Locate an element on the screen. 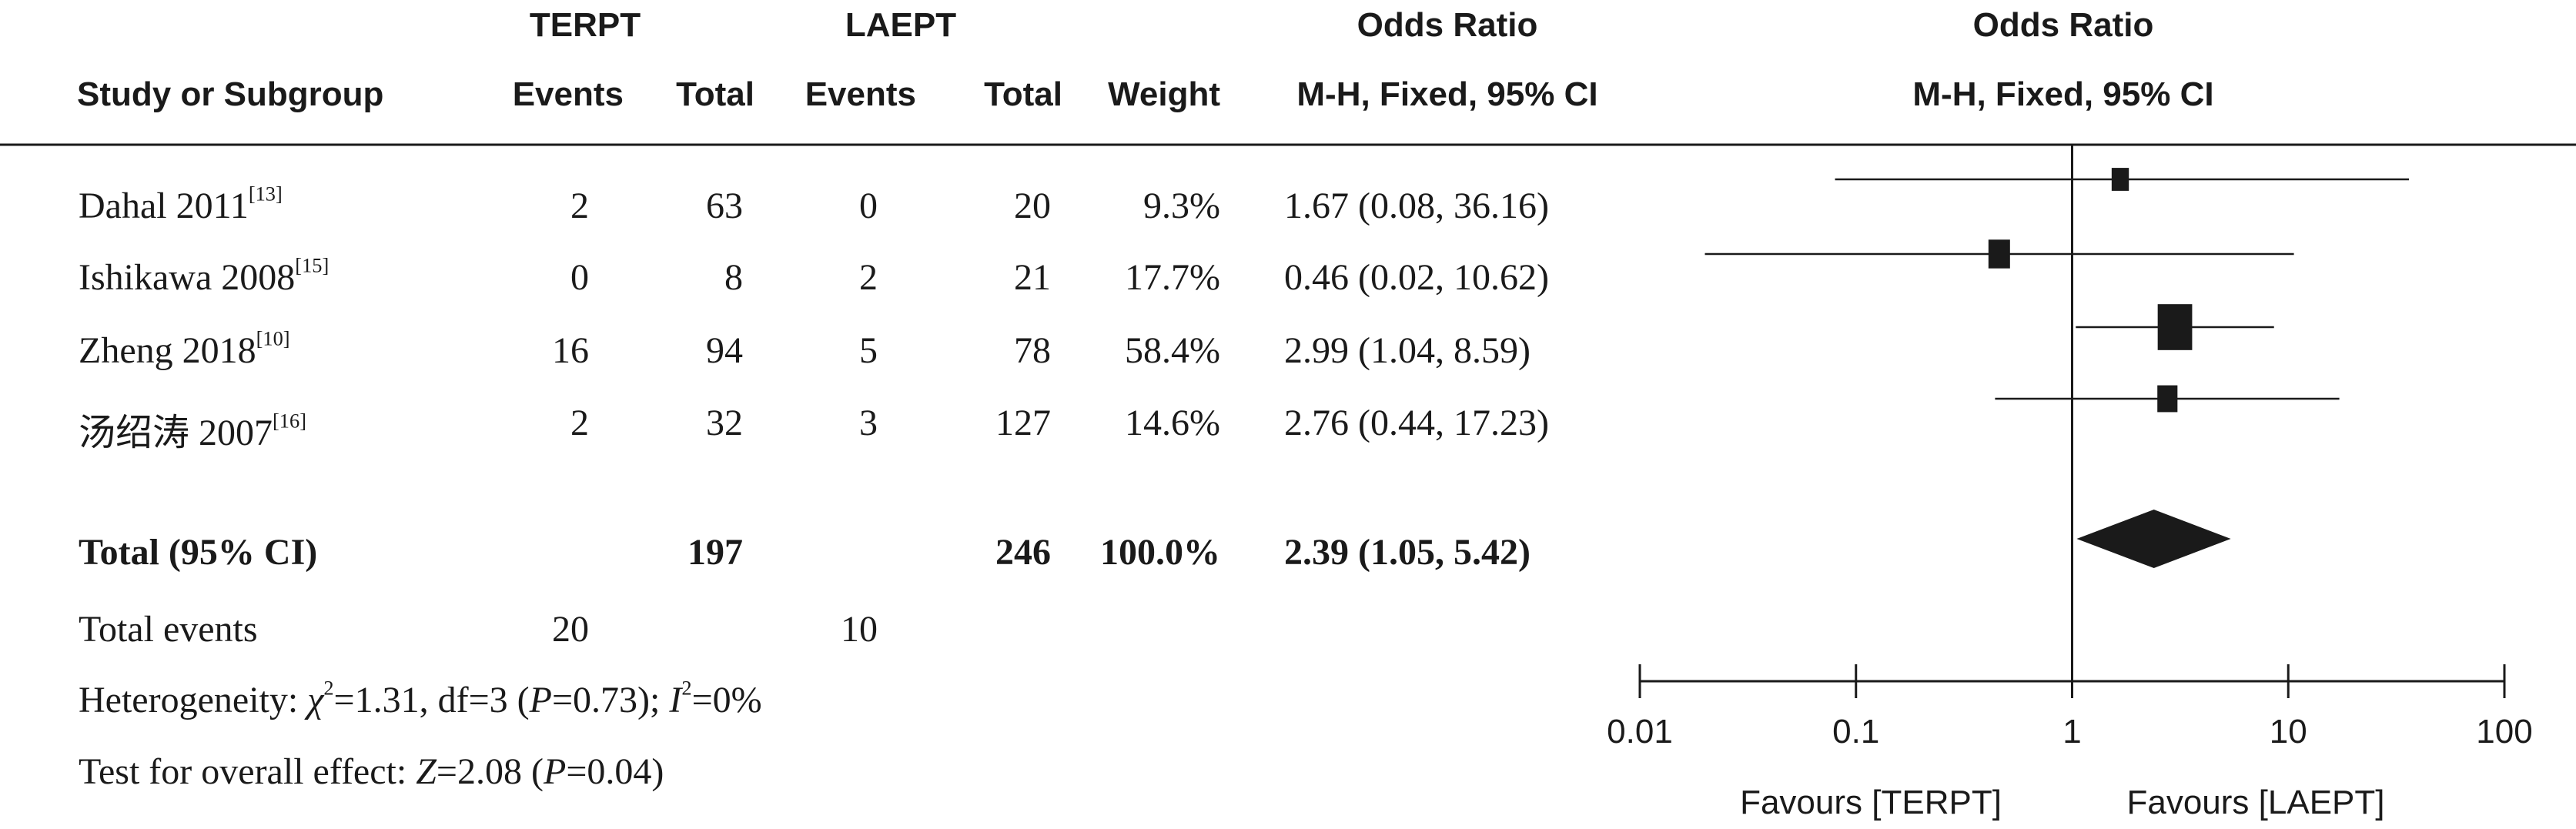 The width and height of the screenshot is (2576, 829). study-events1: 0 is located at coordinates (580, 277).